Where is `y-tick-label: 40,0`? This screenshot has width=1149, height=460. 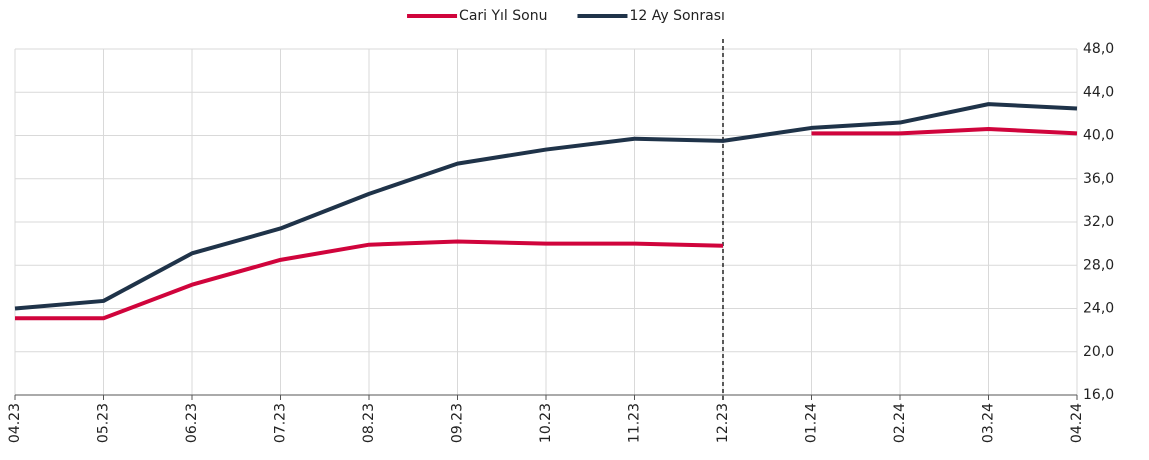
y-tick-label: 40,0 is located at coordinates (1098, 136).